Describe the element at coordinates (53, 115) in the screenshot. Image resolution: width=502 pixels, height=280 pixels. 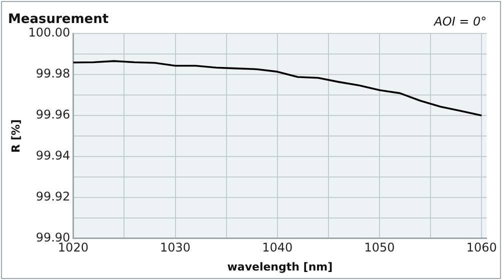
I see `y-tick-label: 99.96` at that location.